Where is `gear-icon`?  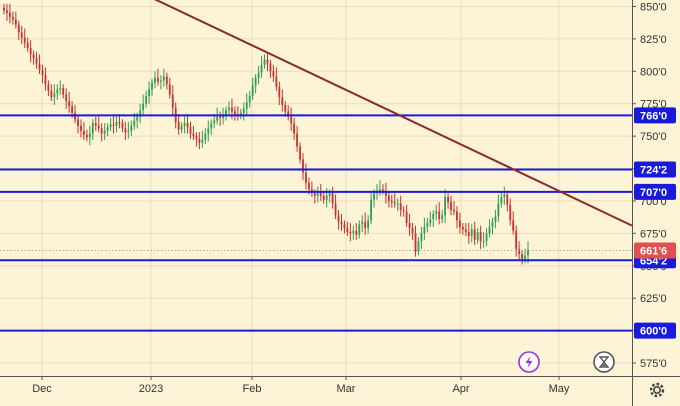 gear-icon is located at coordinates (657, 390).